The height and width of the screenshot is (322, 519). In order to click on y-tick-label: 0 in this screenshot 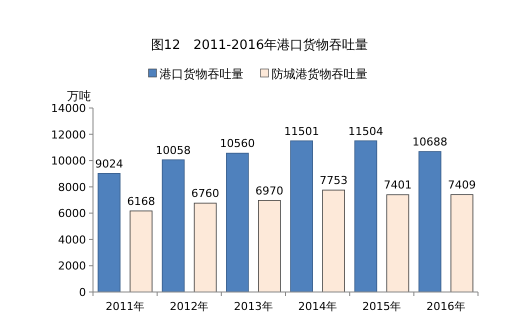, I will do `click(82, 292)`.